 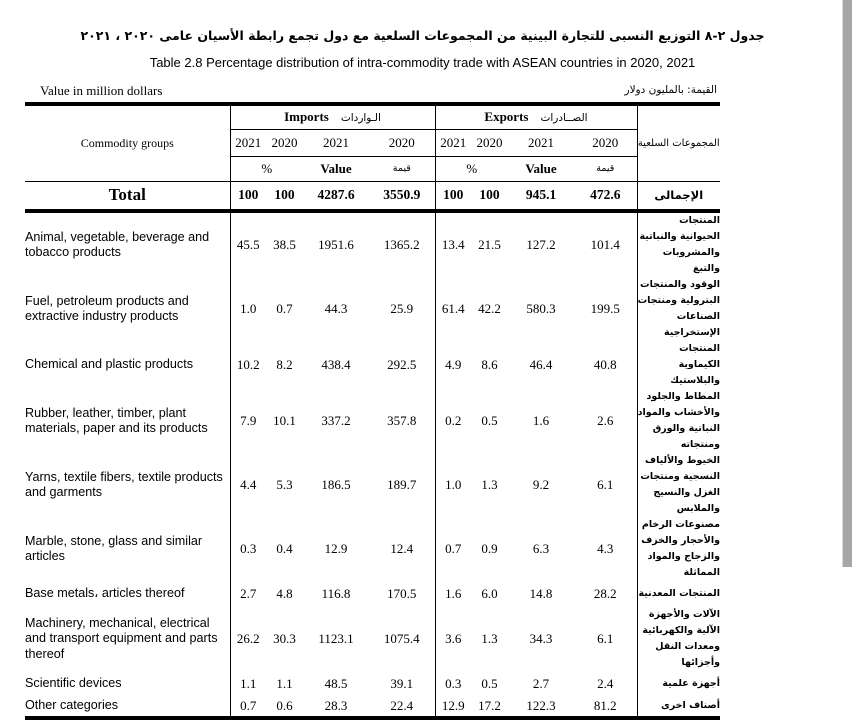 What do you see at coordinates (402, 683) in the screenshot?
I see `cell: 39.1` at bounding box center [402, 683].